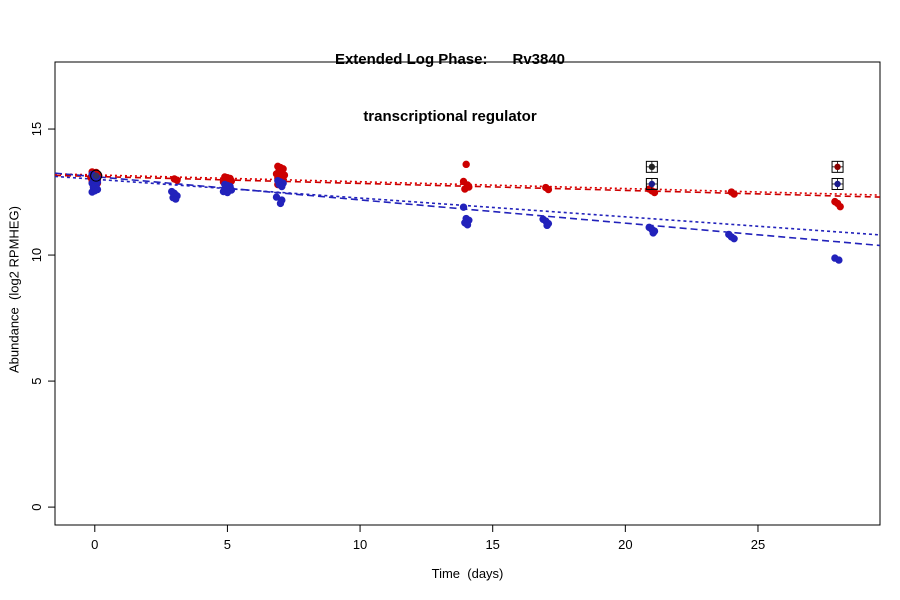  I want to click on highlight-circle, so click(96, 175).